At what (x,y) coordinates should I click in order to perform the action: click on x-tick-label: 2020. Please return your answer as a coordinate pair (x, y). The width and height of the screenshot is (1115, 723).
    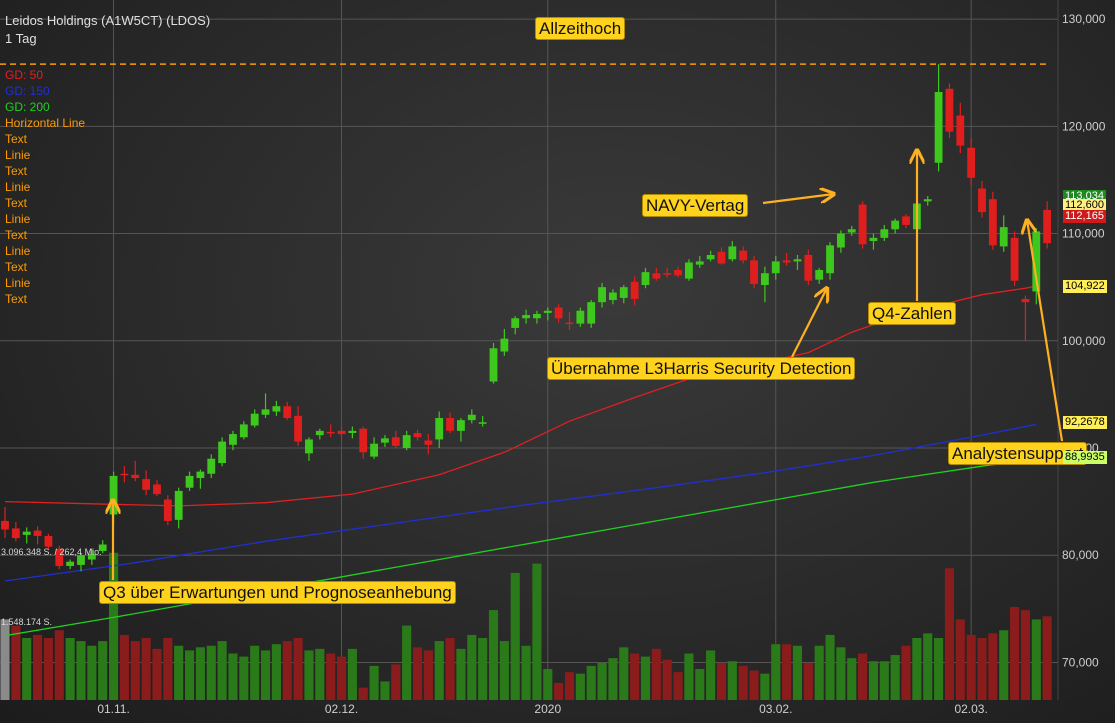
    Looking at the image, I should click on (547, 709).